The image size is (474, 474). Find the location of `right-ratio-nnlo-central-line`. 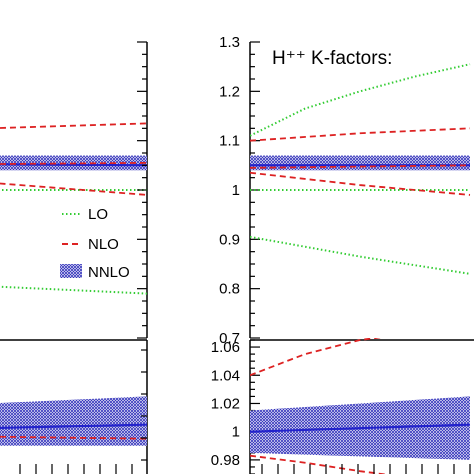

right-ratio-nnlo-central-line is located at coordinates (360, 428).